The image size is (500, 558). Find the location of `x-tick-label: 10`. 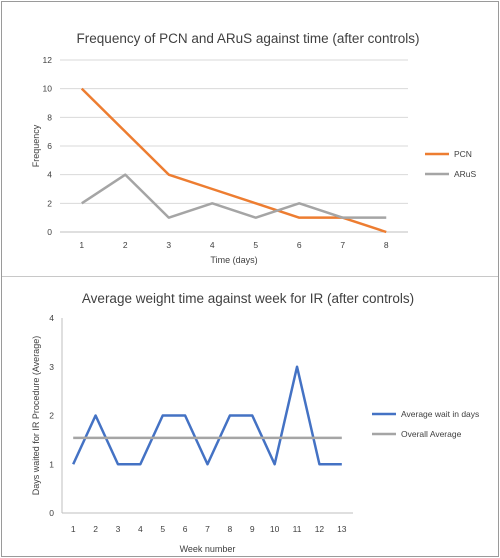

x-tick-label: 10 is located at coordinates (275, 529).